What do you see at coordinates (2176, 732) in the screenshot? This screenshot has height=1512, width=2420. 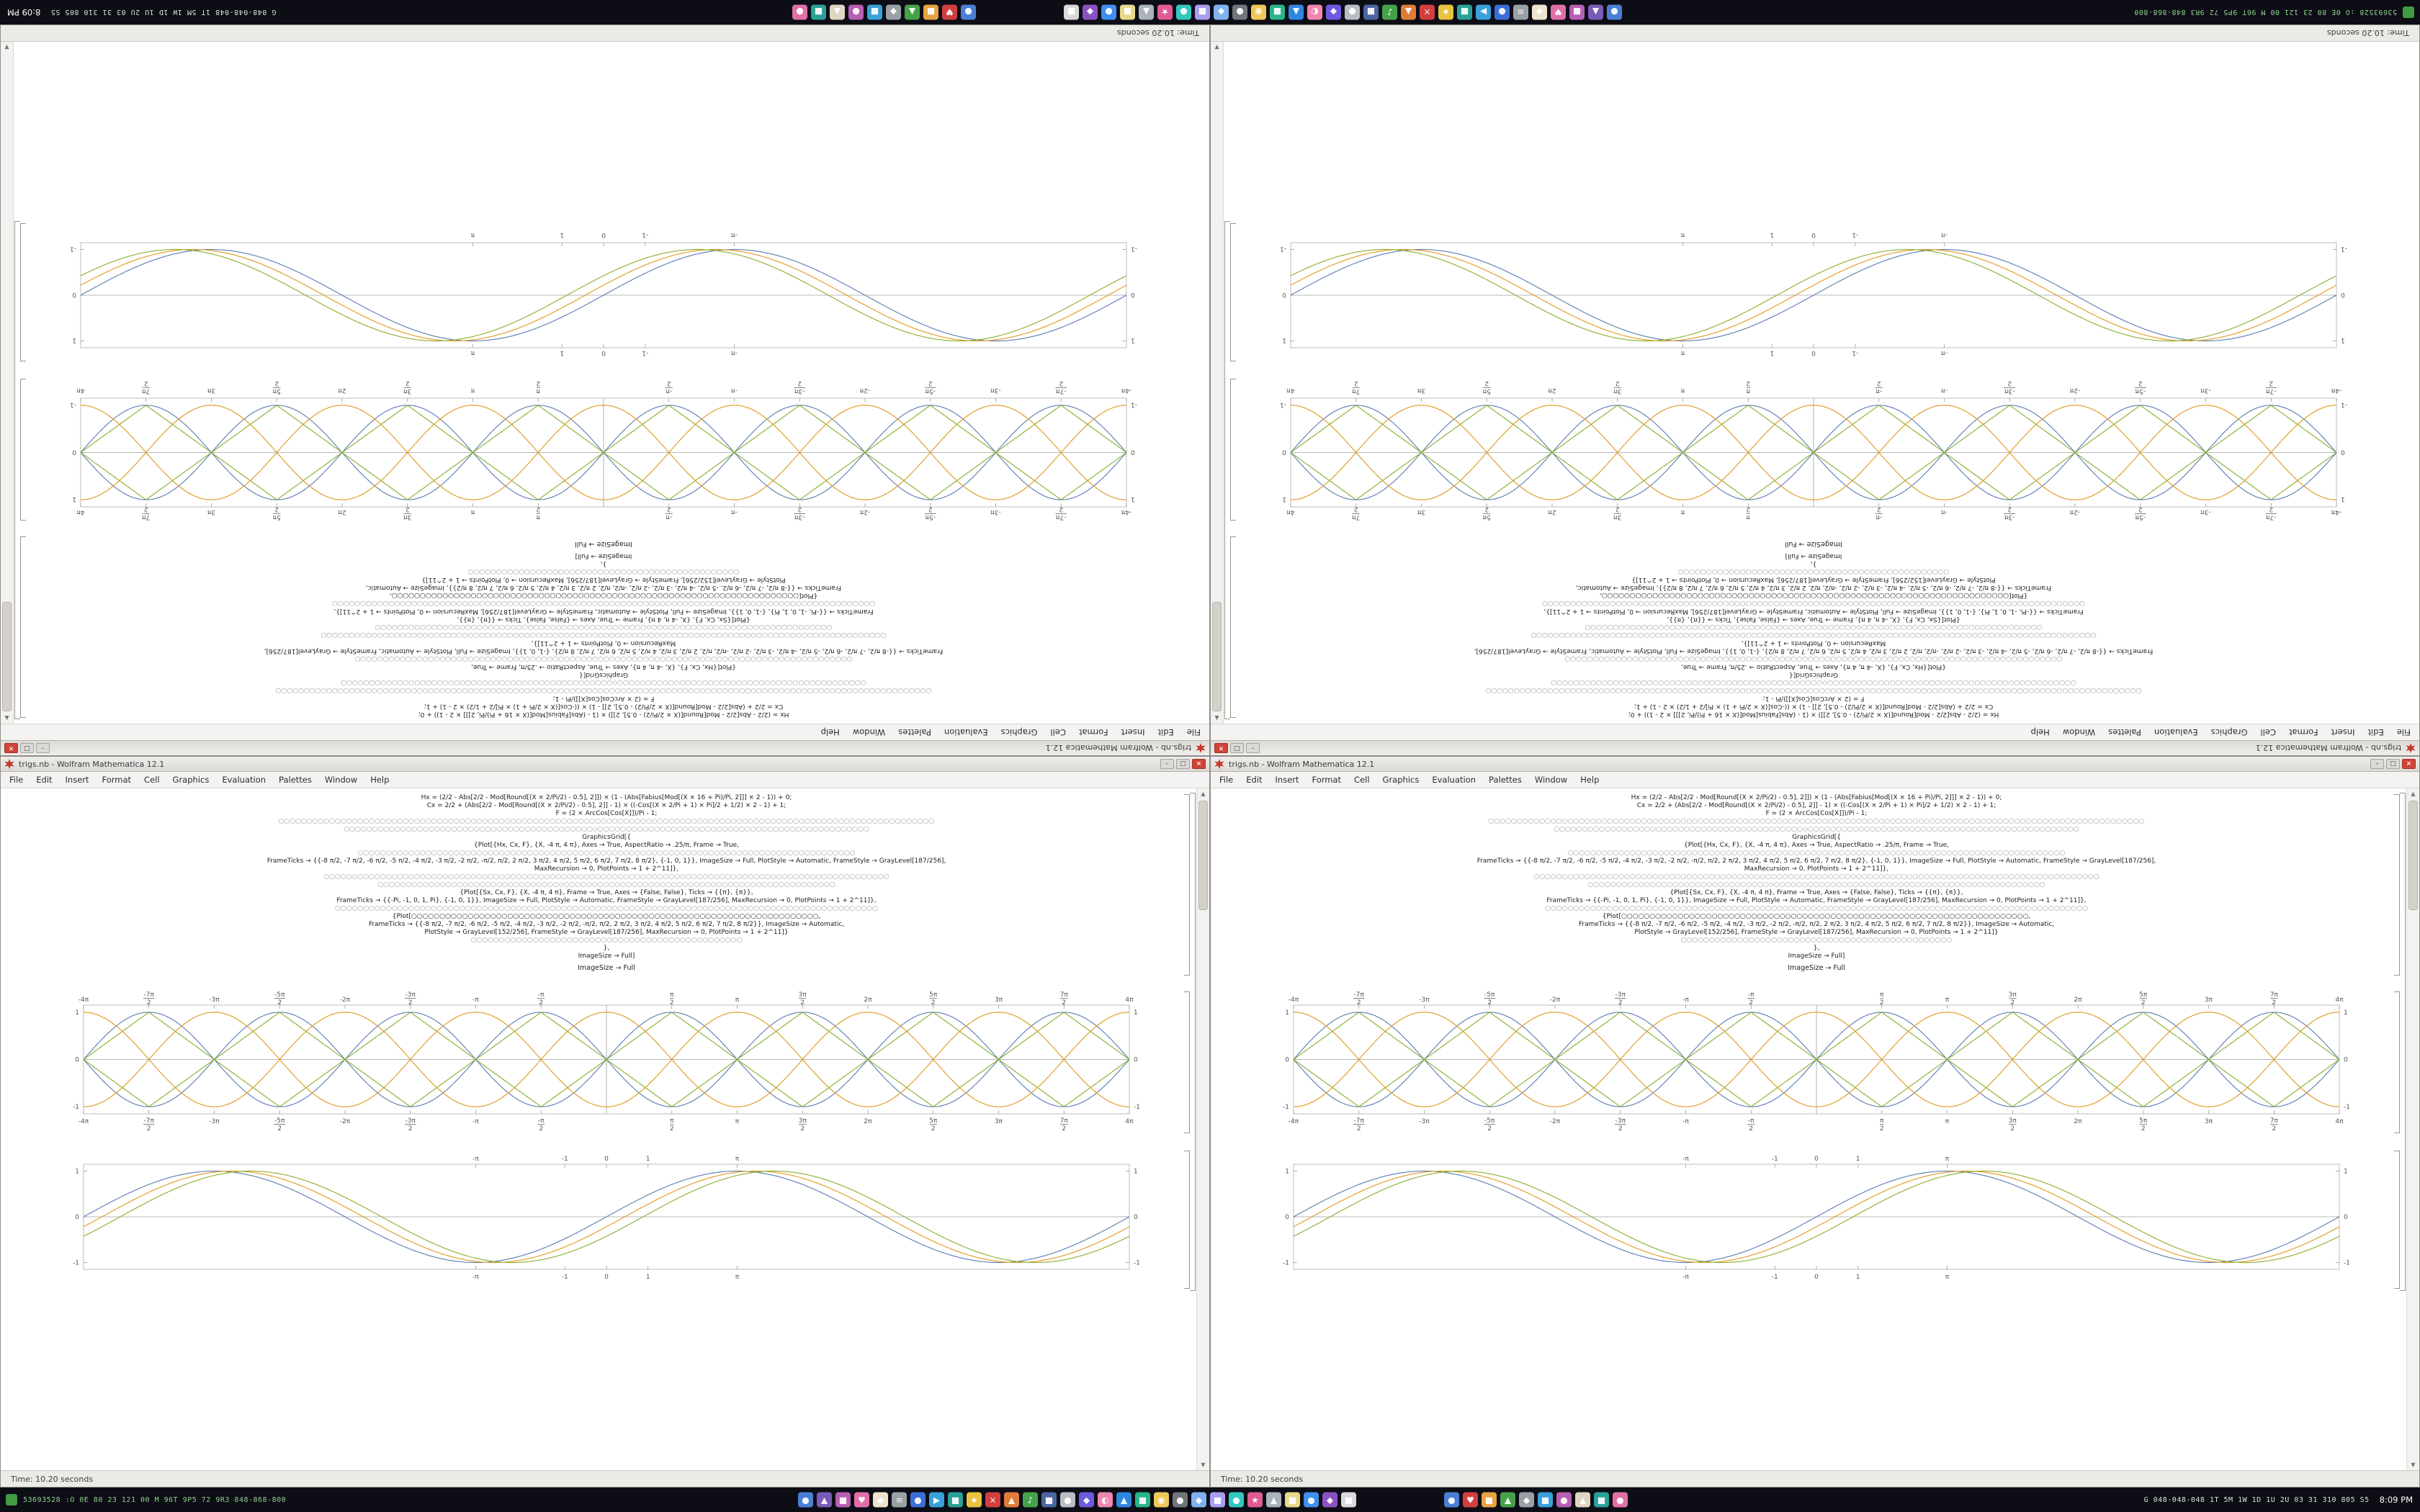 I see `menu-evaluation: Evaluation` at bounding box center [2176, 732].